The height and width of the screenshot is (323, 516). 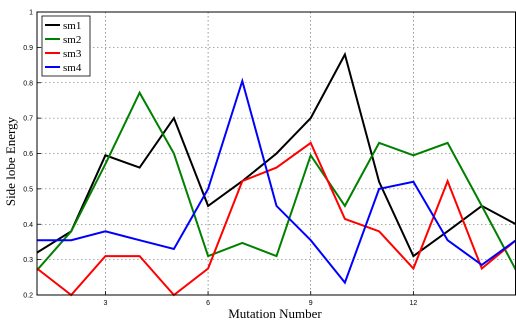 What do you see at coordinates (28, 260) in the screenshot?
I see `y-tick-label: 0.3` at bounding box center [28, 260].